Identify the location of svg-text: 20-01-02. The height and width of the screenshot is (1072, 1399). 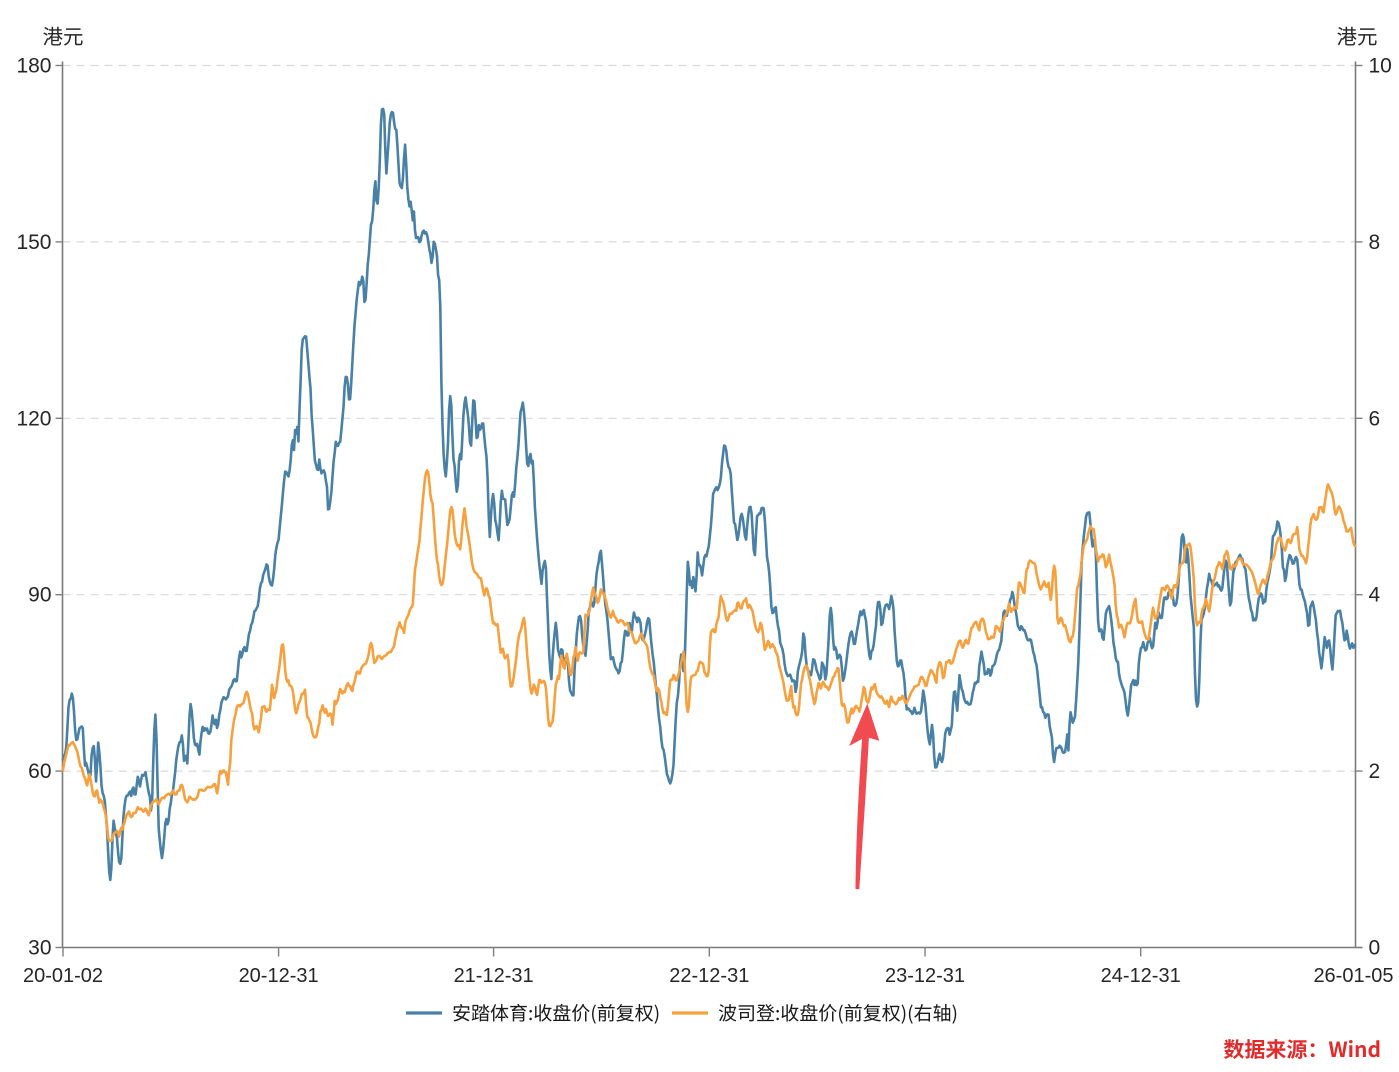
(63, 976).